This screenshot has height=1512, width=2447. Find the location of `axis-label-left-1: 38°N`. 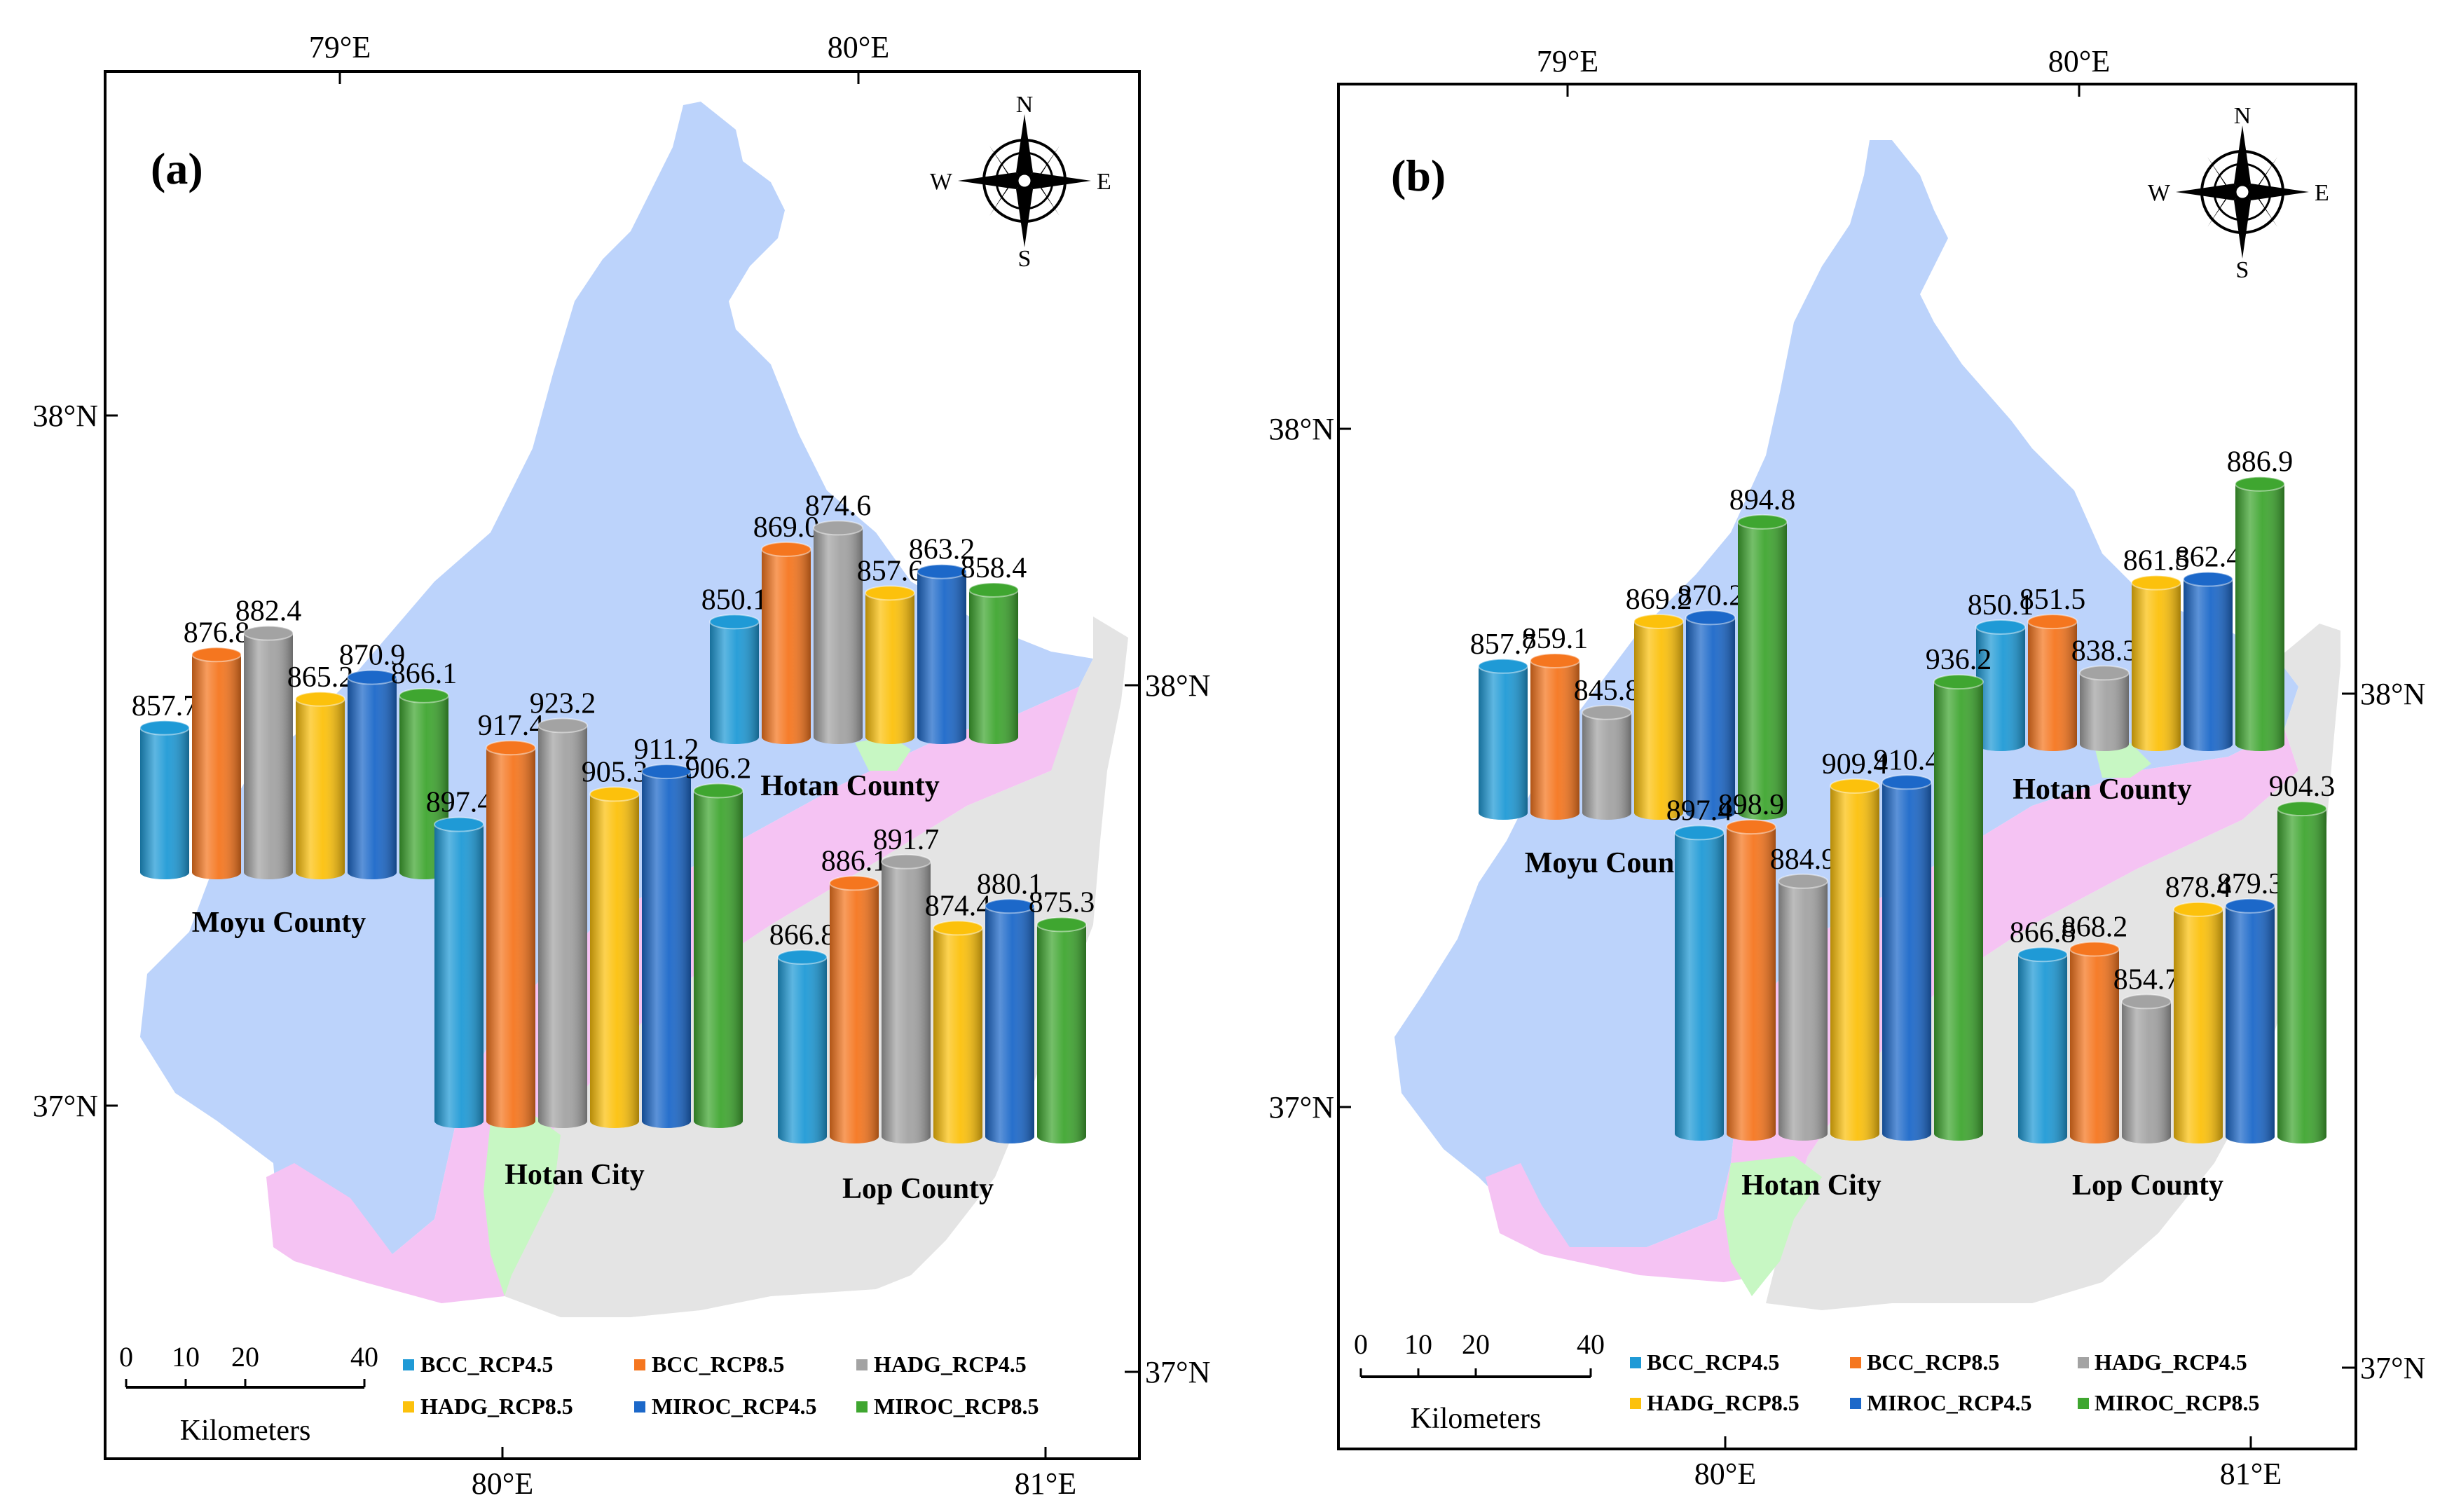

axis-label-left-1: 38°N is located at coordinates (1301, 429).